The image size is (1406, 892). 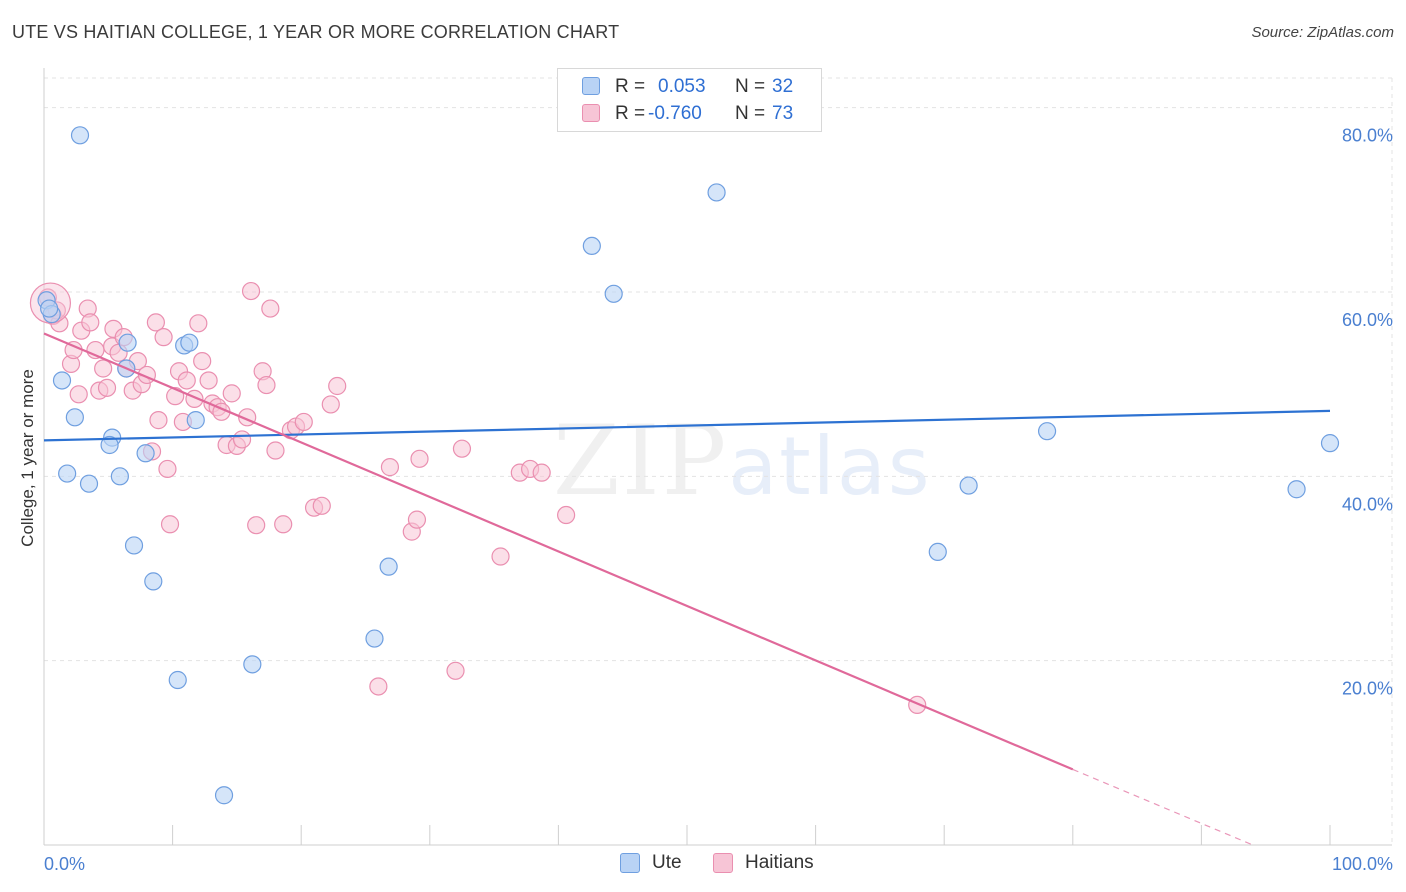 What do you see at coordinates (591, 113) in the screenshot?
I see `haitians-swatch` at bounding box center [591, 113].